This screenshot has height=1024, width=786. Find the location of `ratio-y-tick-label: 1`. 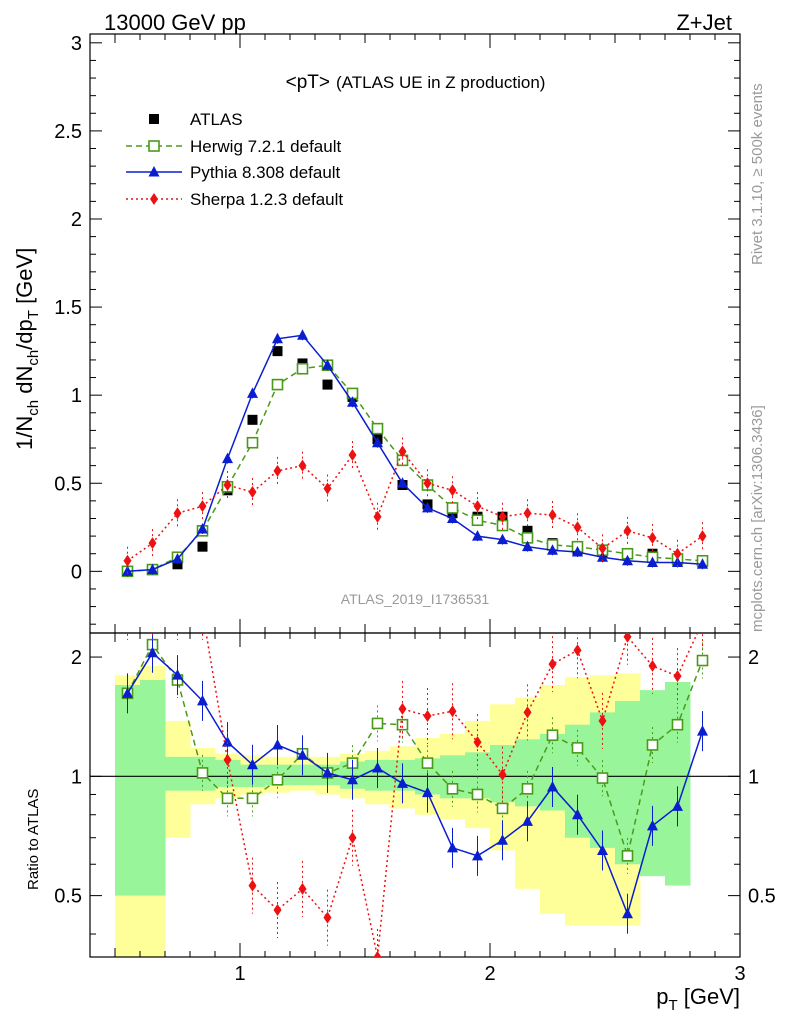

ratio-y-tick-label: 1 is located at coordinates (76, 777).